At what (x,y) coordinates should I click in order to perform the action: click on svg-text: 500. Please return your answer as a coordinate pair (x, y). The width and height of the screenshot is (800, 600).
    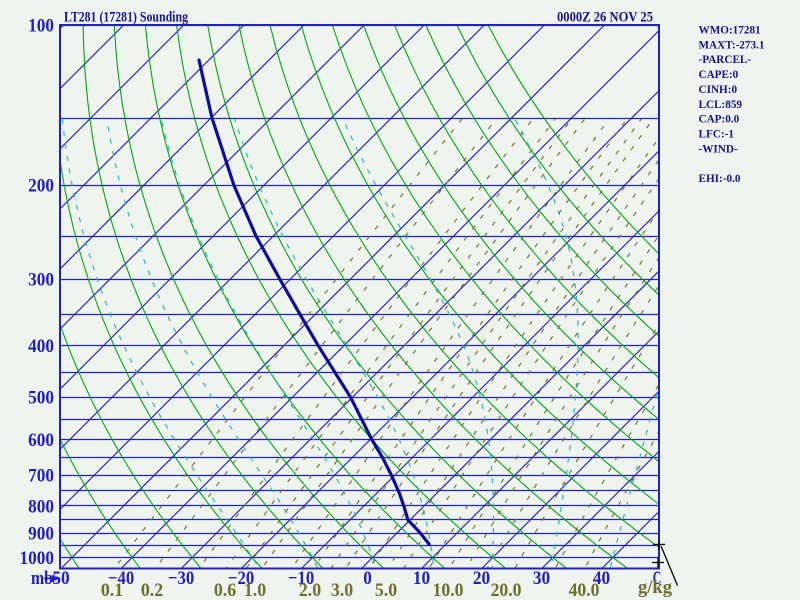
    Looking at the image, I should click on (41, 398).